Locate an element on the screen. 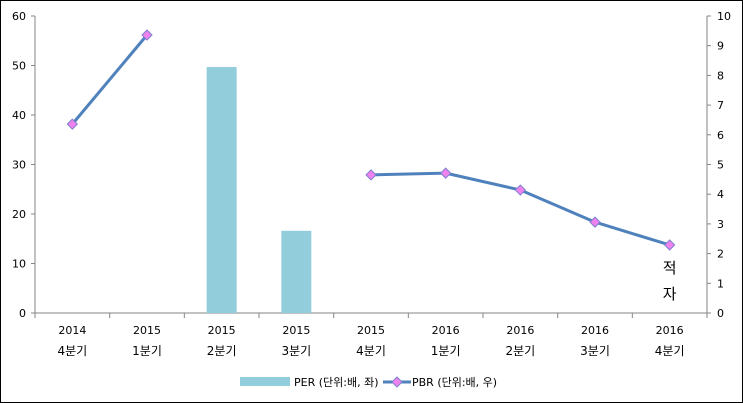 The image size is (743, 403). right-tick-label: 9 is located at coordinates (720, 46).